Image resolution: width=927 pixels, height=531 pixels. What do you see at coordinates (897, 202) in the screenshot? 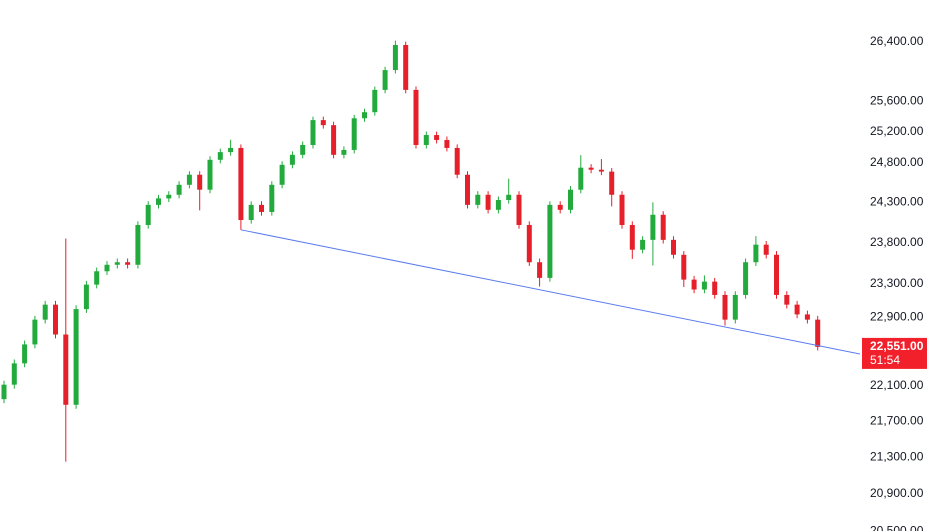
I see `y-tick-label: 24,300.00` at bounding box center [897, 202].